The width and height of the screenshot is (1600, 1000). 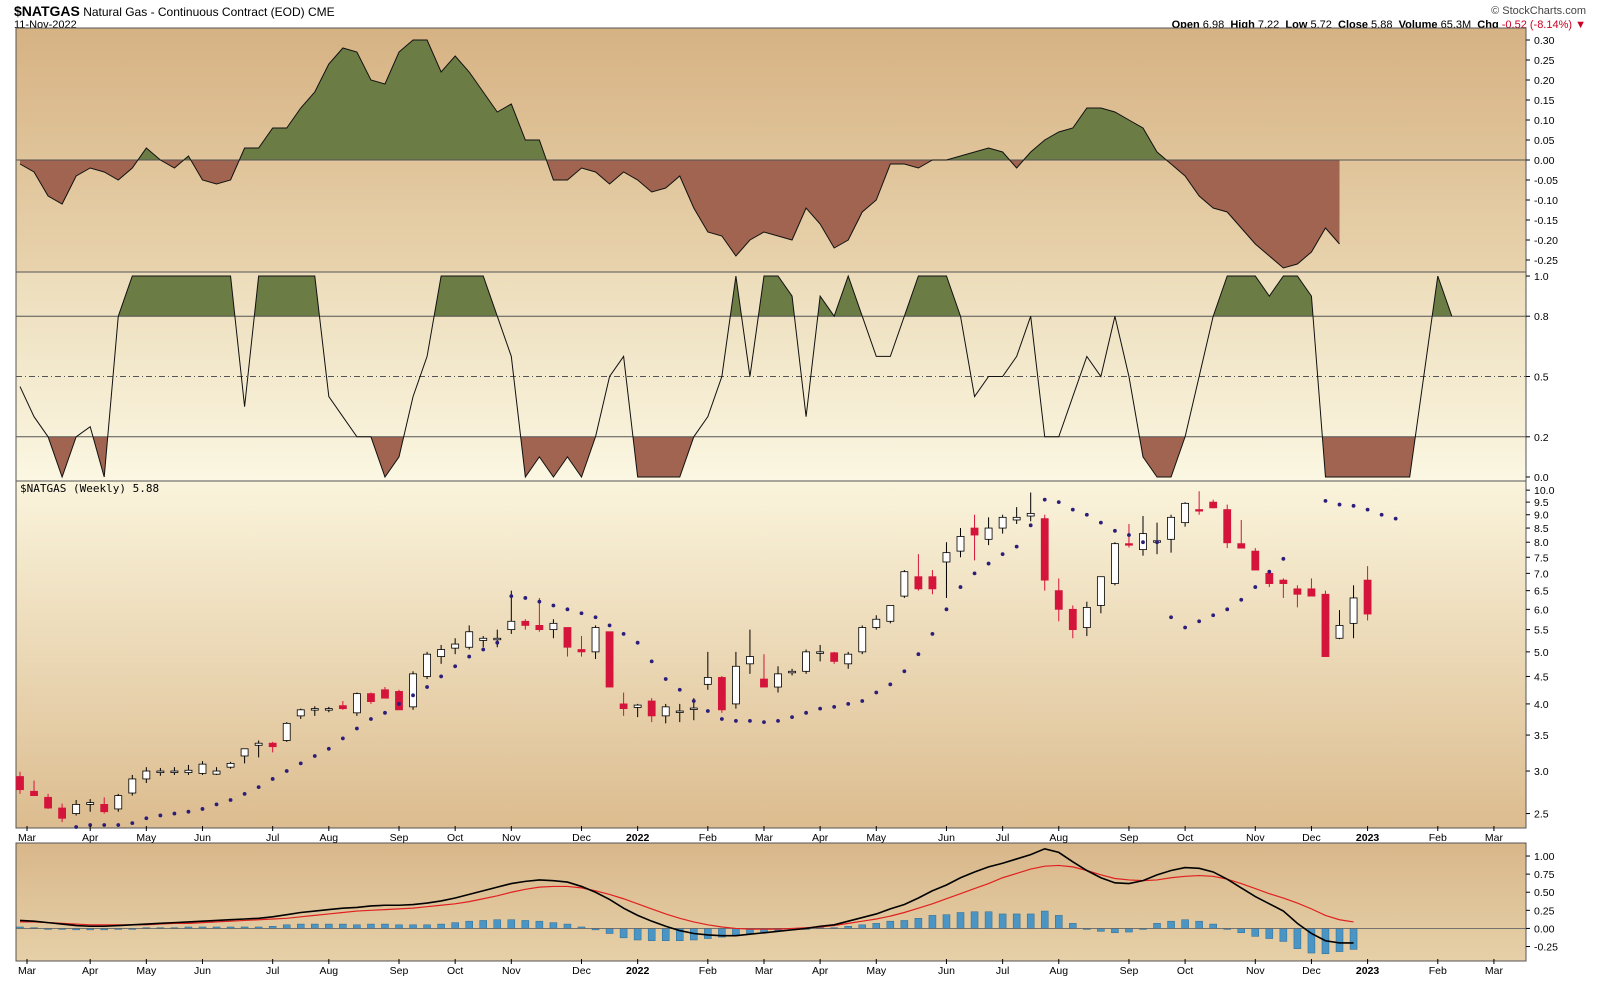 I want to click on price-panel-label: $NATGAS (Weekly) 5.88, so click(x=89, y=488).